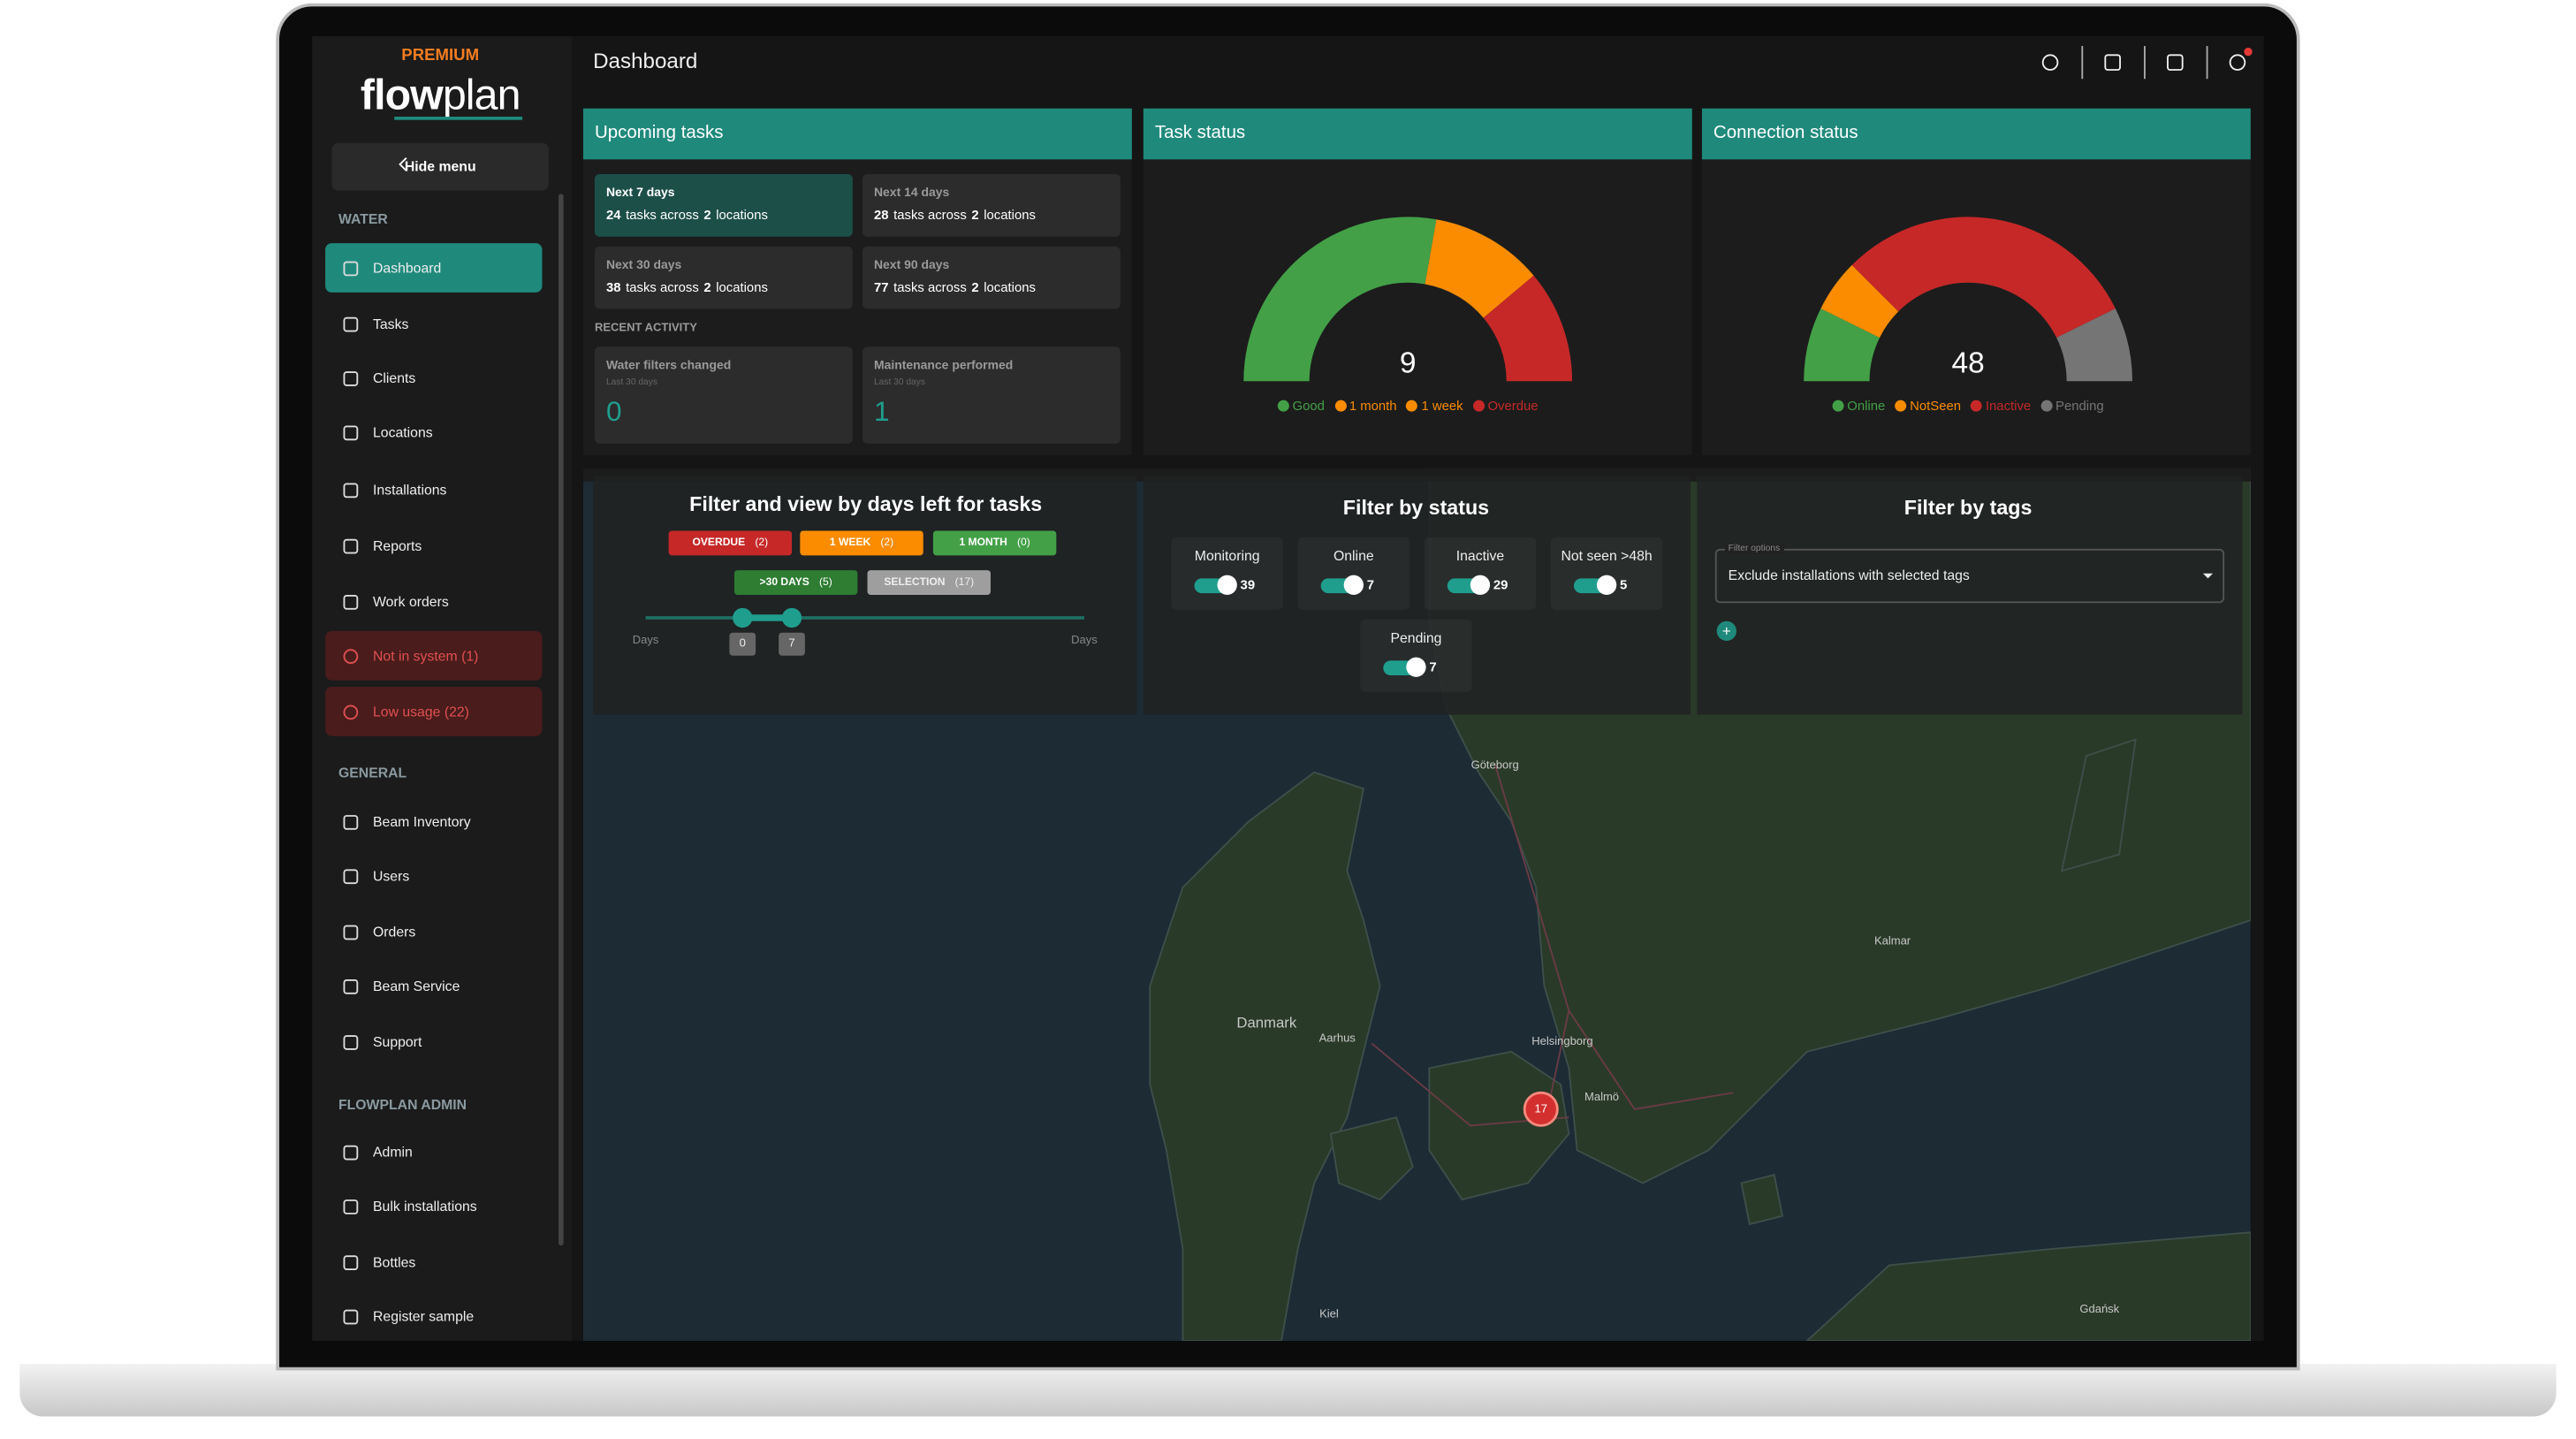 This screenshot has height=1439, width=2576. Describe the element at coordinates (397, 1041) in the screenshot. I see `menu-label: Support` at that location.